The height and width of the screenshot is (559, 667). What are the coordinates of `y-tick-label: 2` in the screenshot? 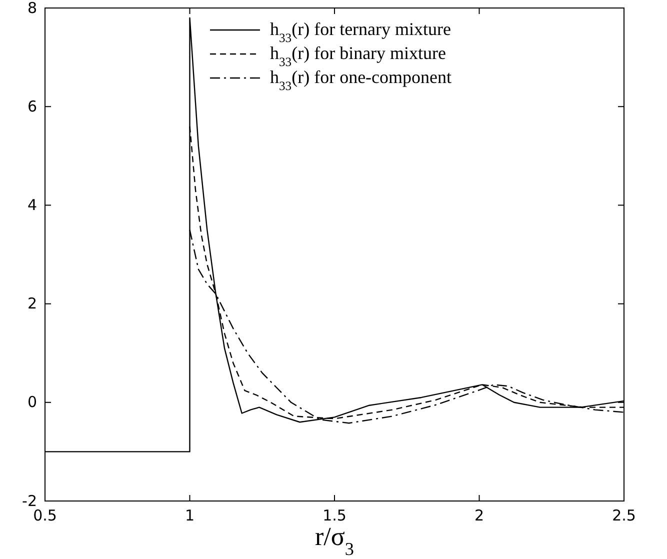 It's located at (32, 303).